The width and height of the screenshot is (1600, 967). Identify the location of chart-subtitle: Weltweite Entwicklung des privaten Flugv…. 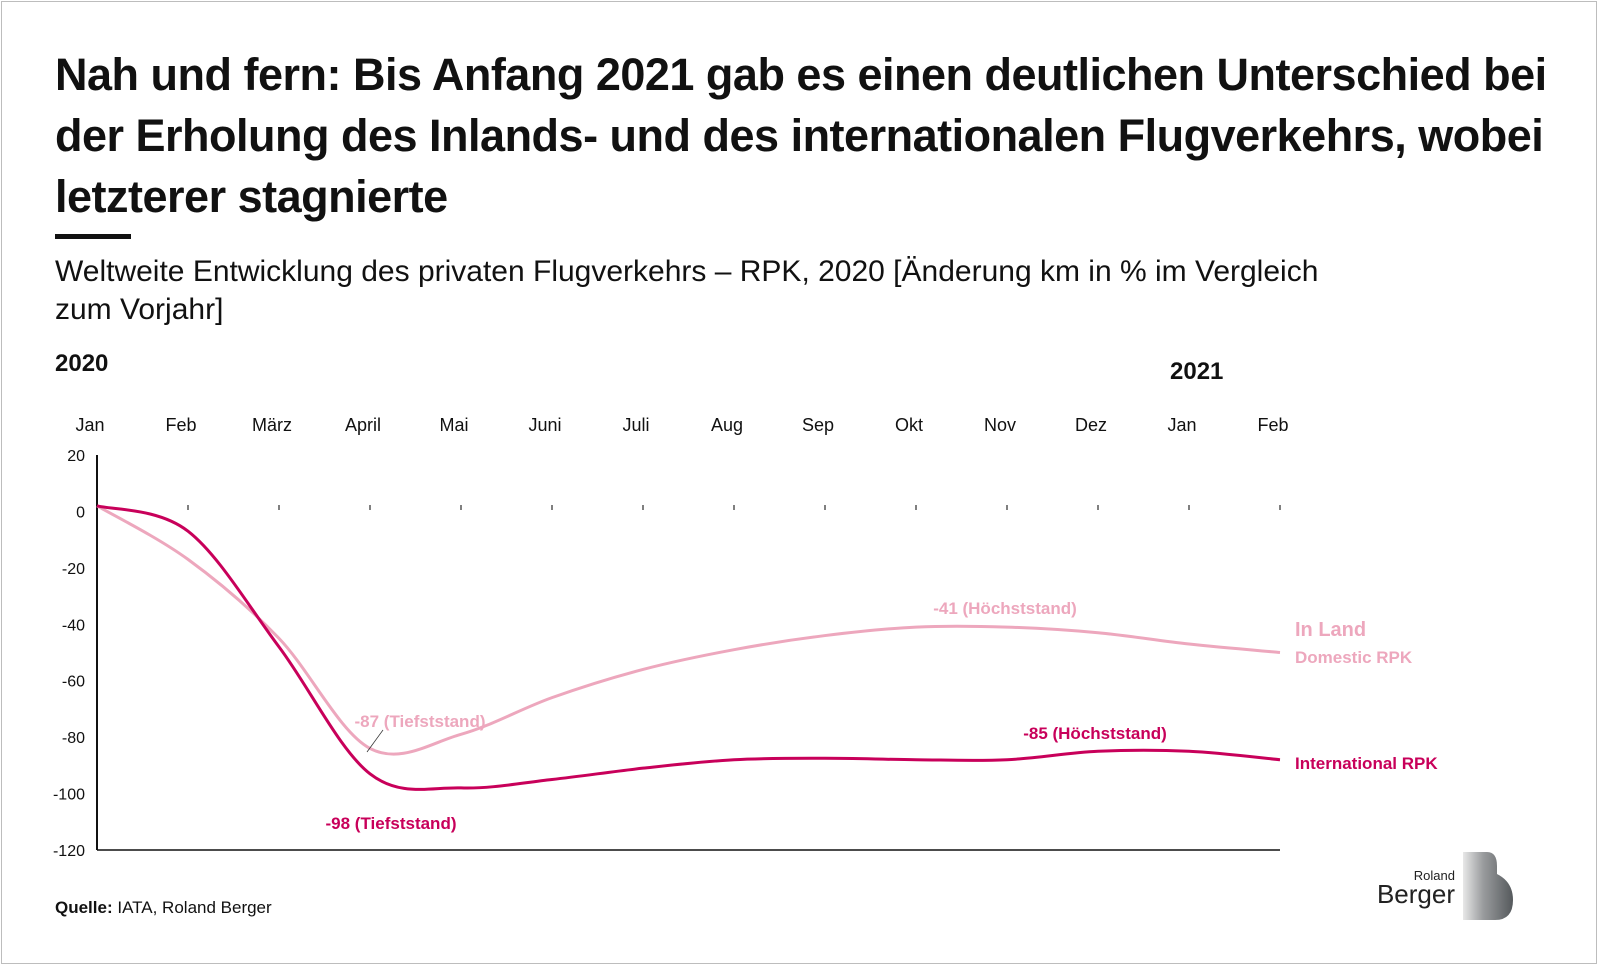
(687, 290).